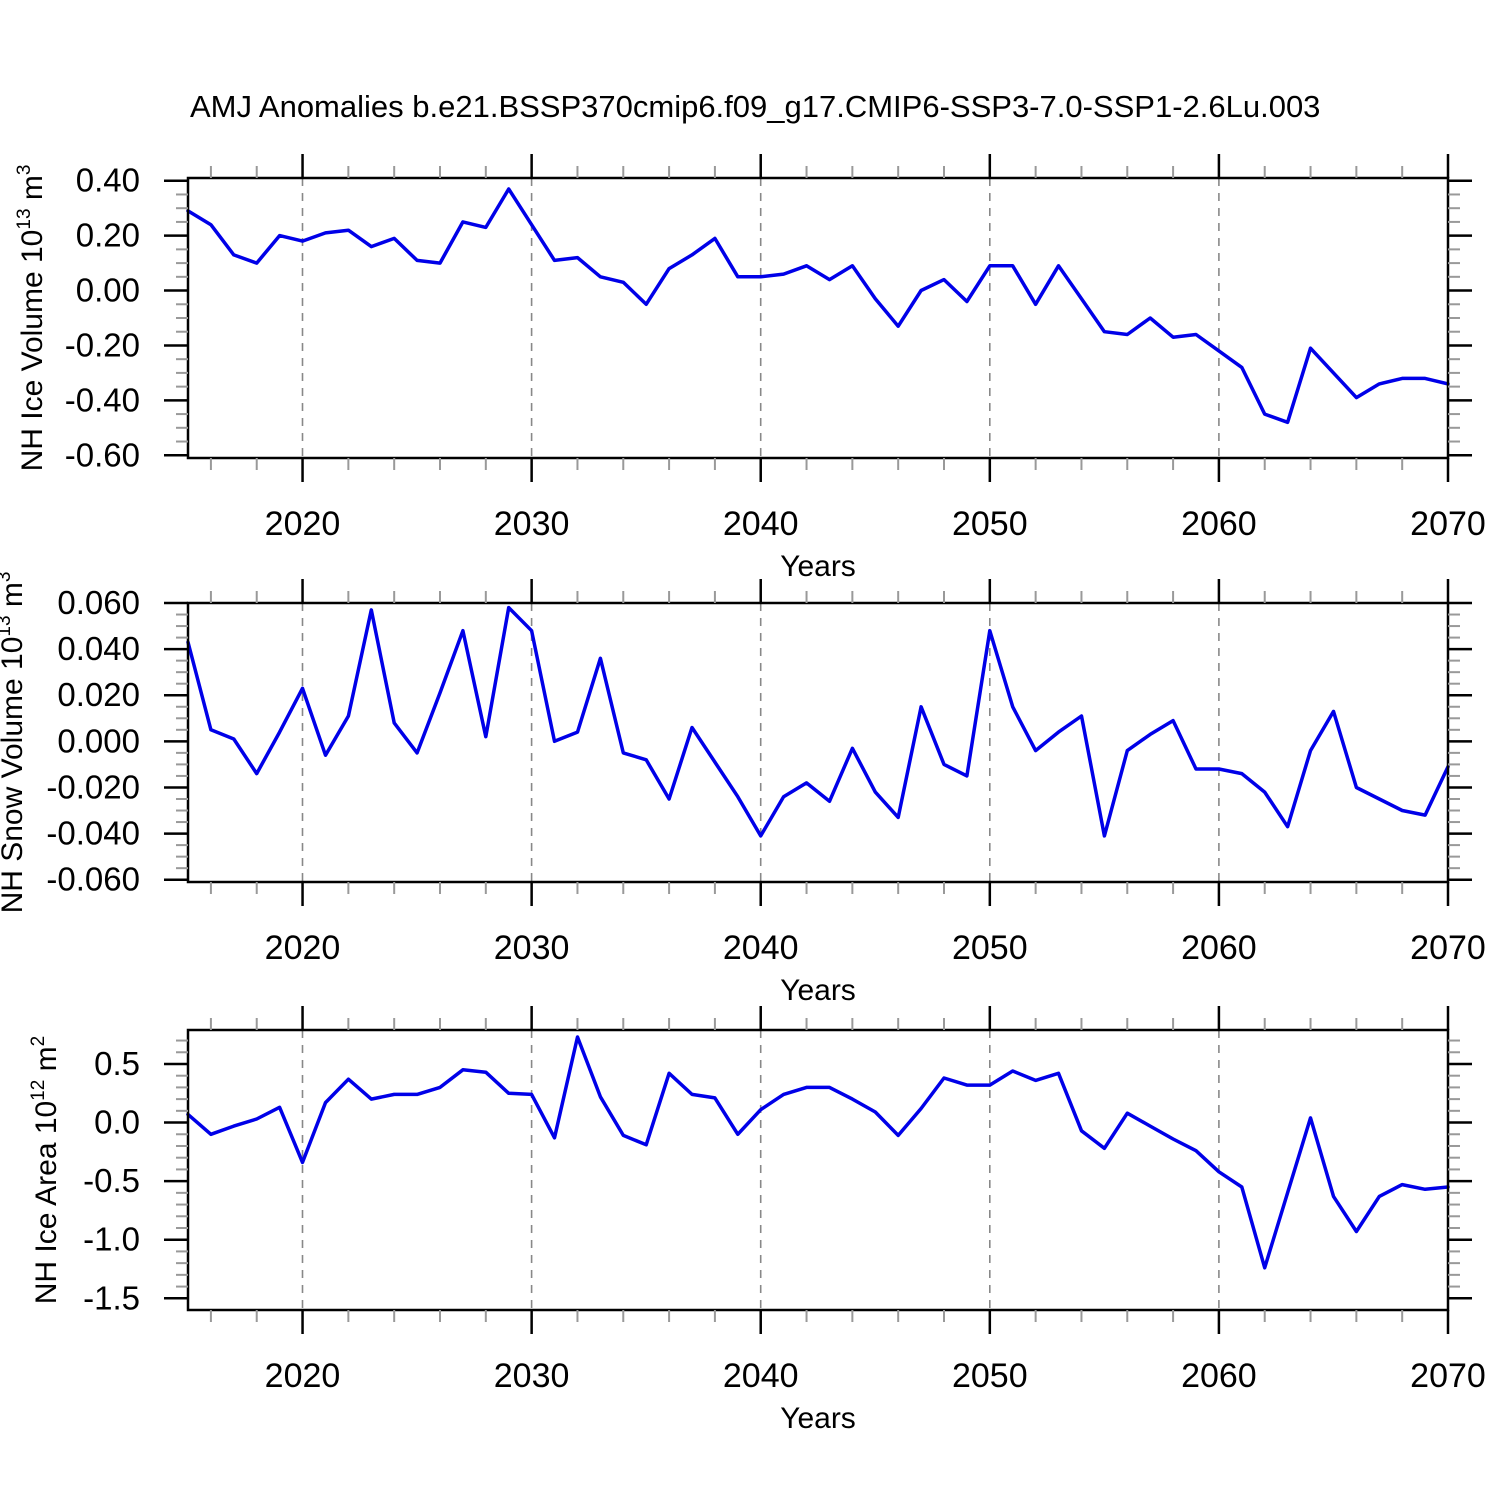  What do you see at coordinates (108, 290) in the screenshot?
I see `y-tick-label: 0.00` at bounding box center [108, 290].